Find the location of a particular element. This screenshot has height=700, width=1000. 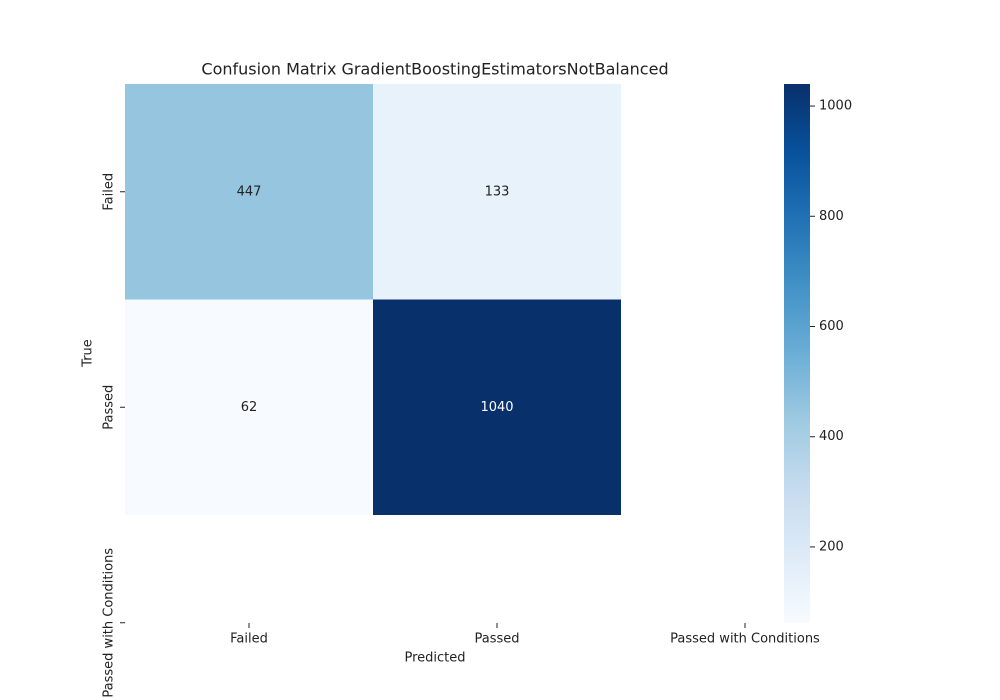

colorbar-tick-label: 600 is located at coordinates (831, 326).